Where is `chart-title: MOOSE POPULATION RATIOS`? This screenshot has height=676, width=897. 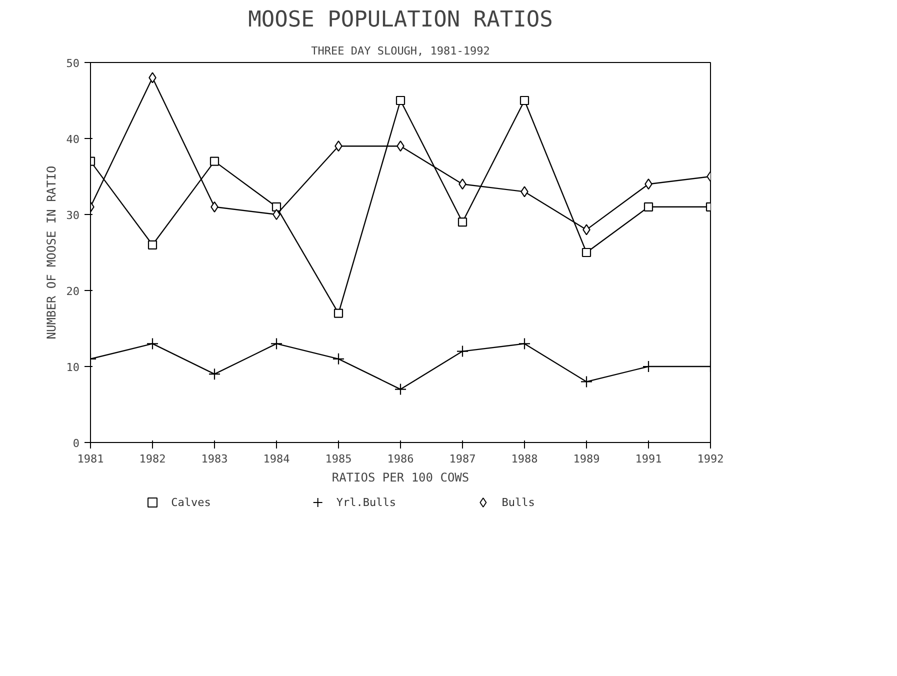
chart-title: MOOSE POPULATION RATIOS is located at coordinates (400, 20).